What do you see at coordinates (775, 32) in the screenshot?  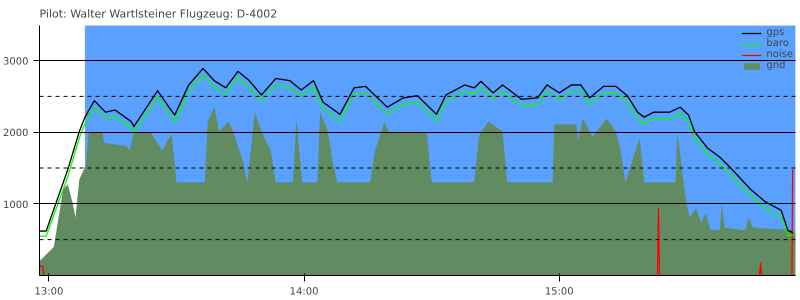 I see `legend-label: gps` at bounding box center [775, 32].